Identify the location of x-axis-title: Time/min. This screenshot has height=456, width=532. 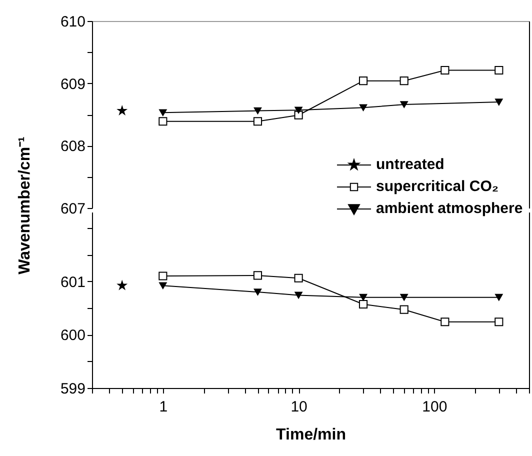
(311, 435).